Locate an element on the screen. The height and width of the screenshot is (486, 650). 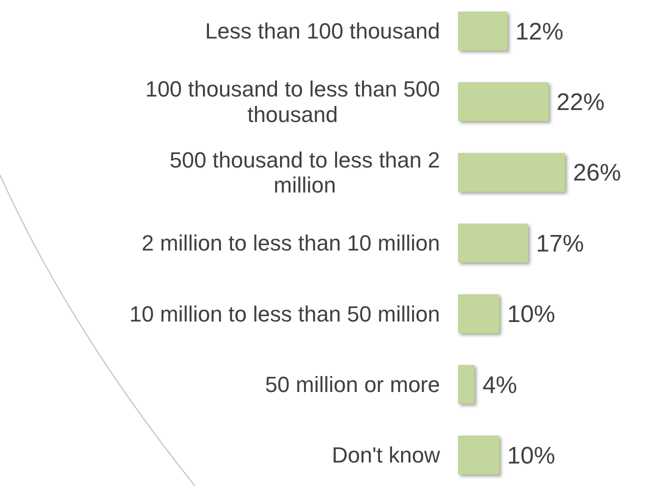
y-tick-label: 50 million or more is located at coordinates (352, 385).